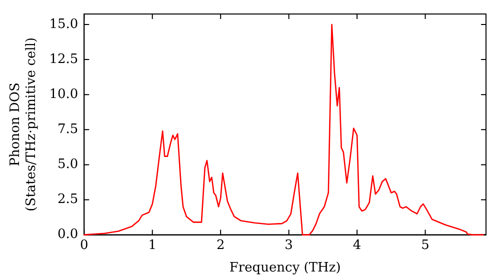 This screenshot has width=500, height=280. I want to click on y-axis-title: Phonon DOS (States/THz·primitive cell), so click(23, 124).